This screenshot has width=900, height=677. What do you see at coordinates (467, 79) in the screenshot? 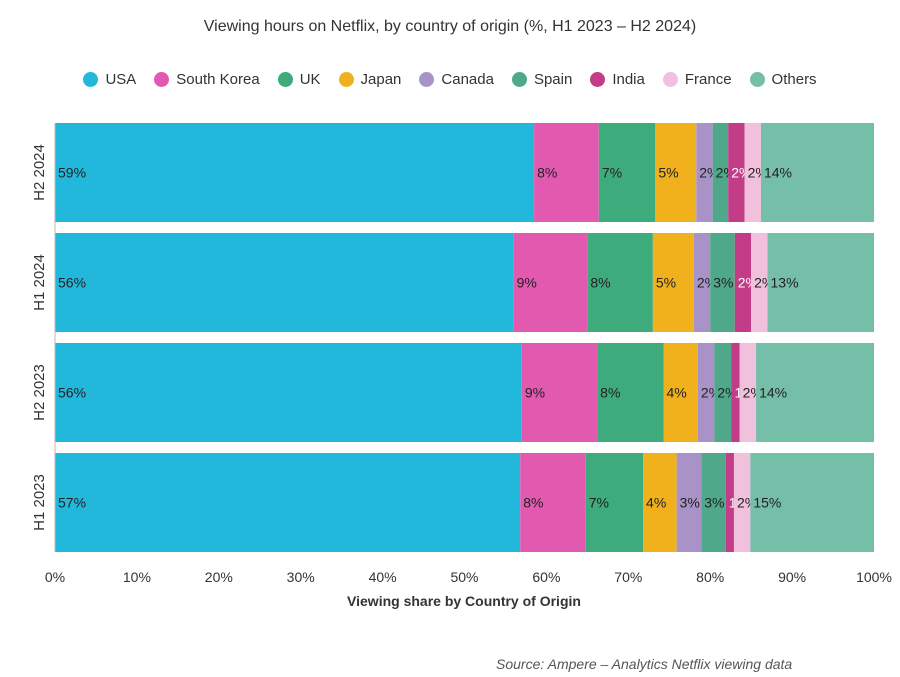
I see `legend-label: Canada` at bounding box center [467, 79].